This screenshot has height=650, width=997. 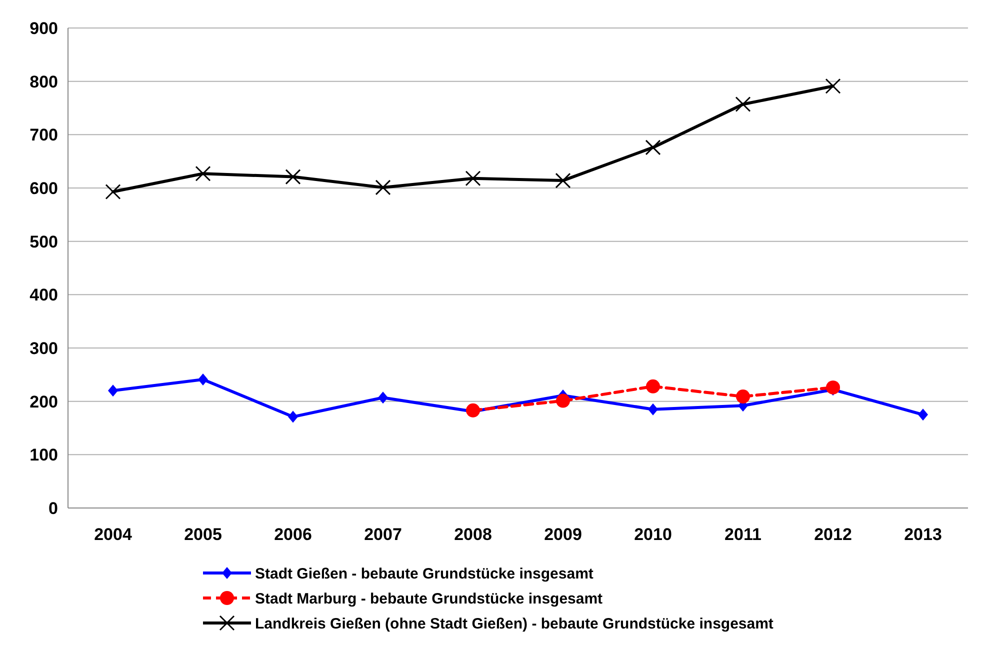 What do you see at coordinates (44, 82) in the screenshot?
I see `y-tick-label: 800` at bounding box center [44, 82].